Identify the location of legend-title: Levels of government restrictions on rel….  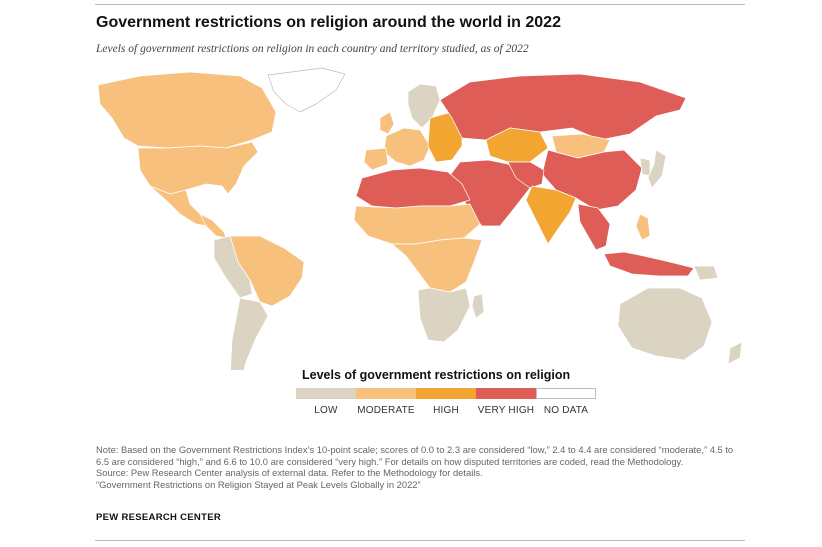
(436, 375).